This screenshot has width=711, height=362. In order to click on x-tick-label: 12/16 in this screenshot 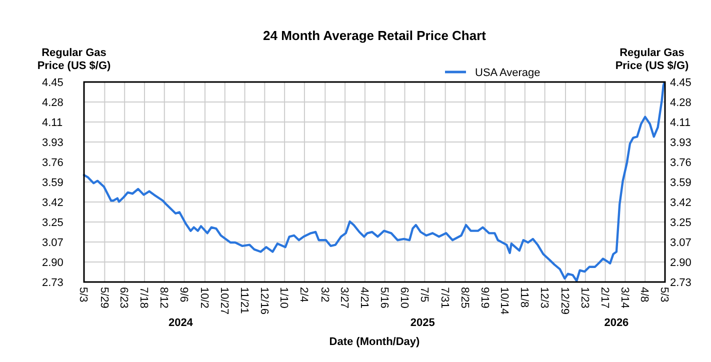, I will do `click(264, 301)`.